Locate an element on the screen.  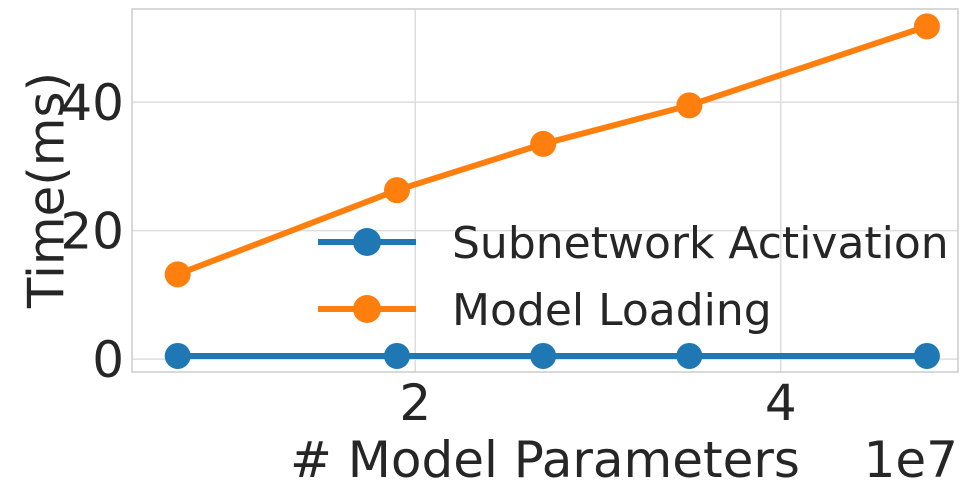
y-tick-label: 20 is located at coordinates (92, 232).